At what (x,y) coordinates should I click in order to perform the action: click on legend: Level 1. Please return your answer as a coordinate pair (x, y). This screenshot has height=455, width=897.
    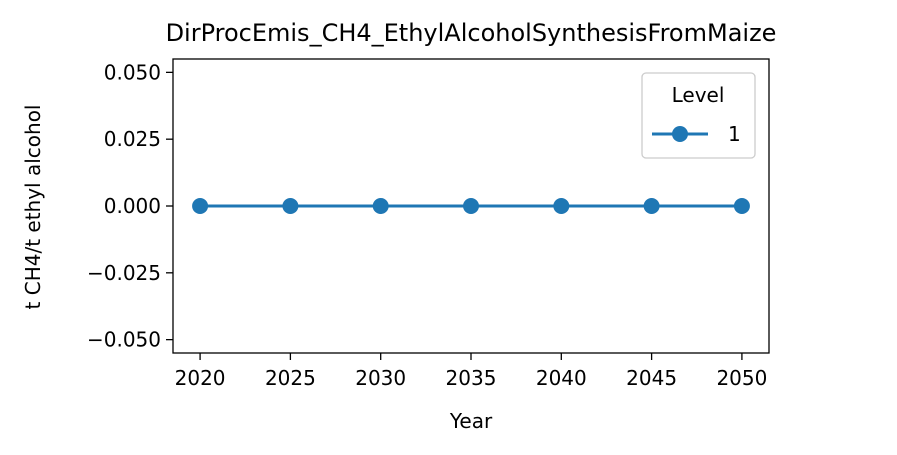
    Looking at the image, I should click on (698, 115).